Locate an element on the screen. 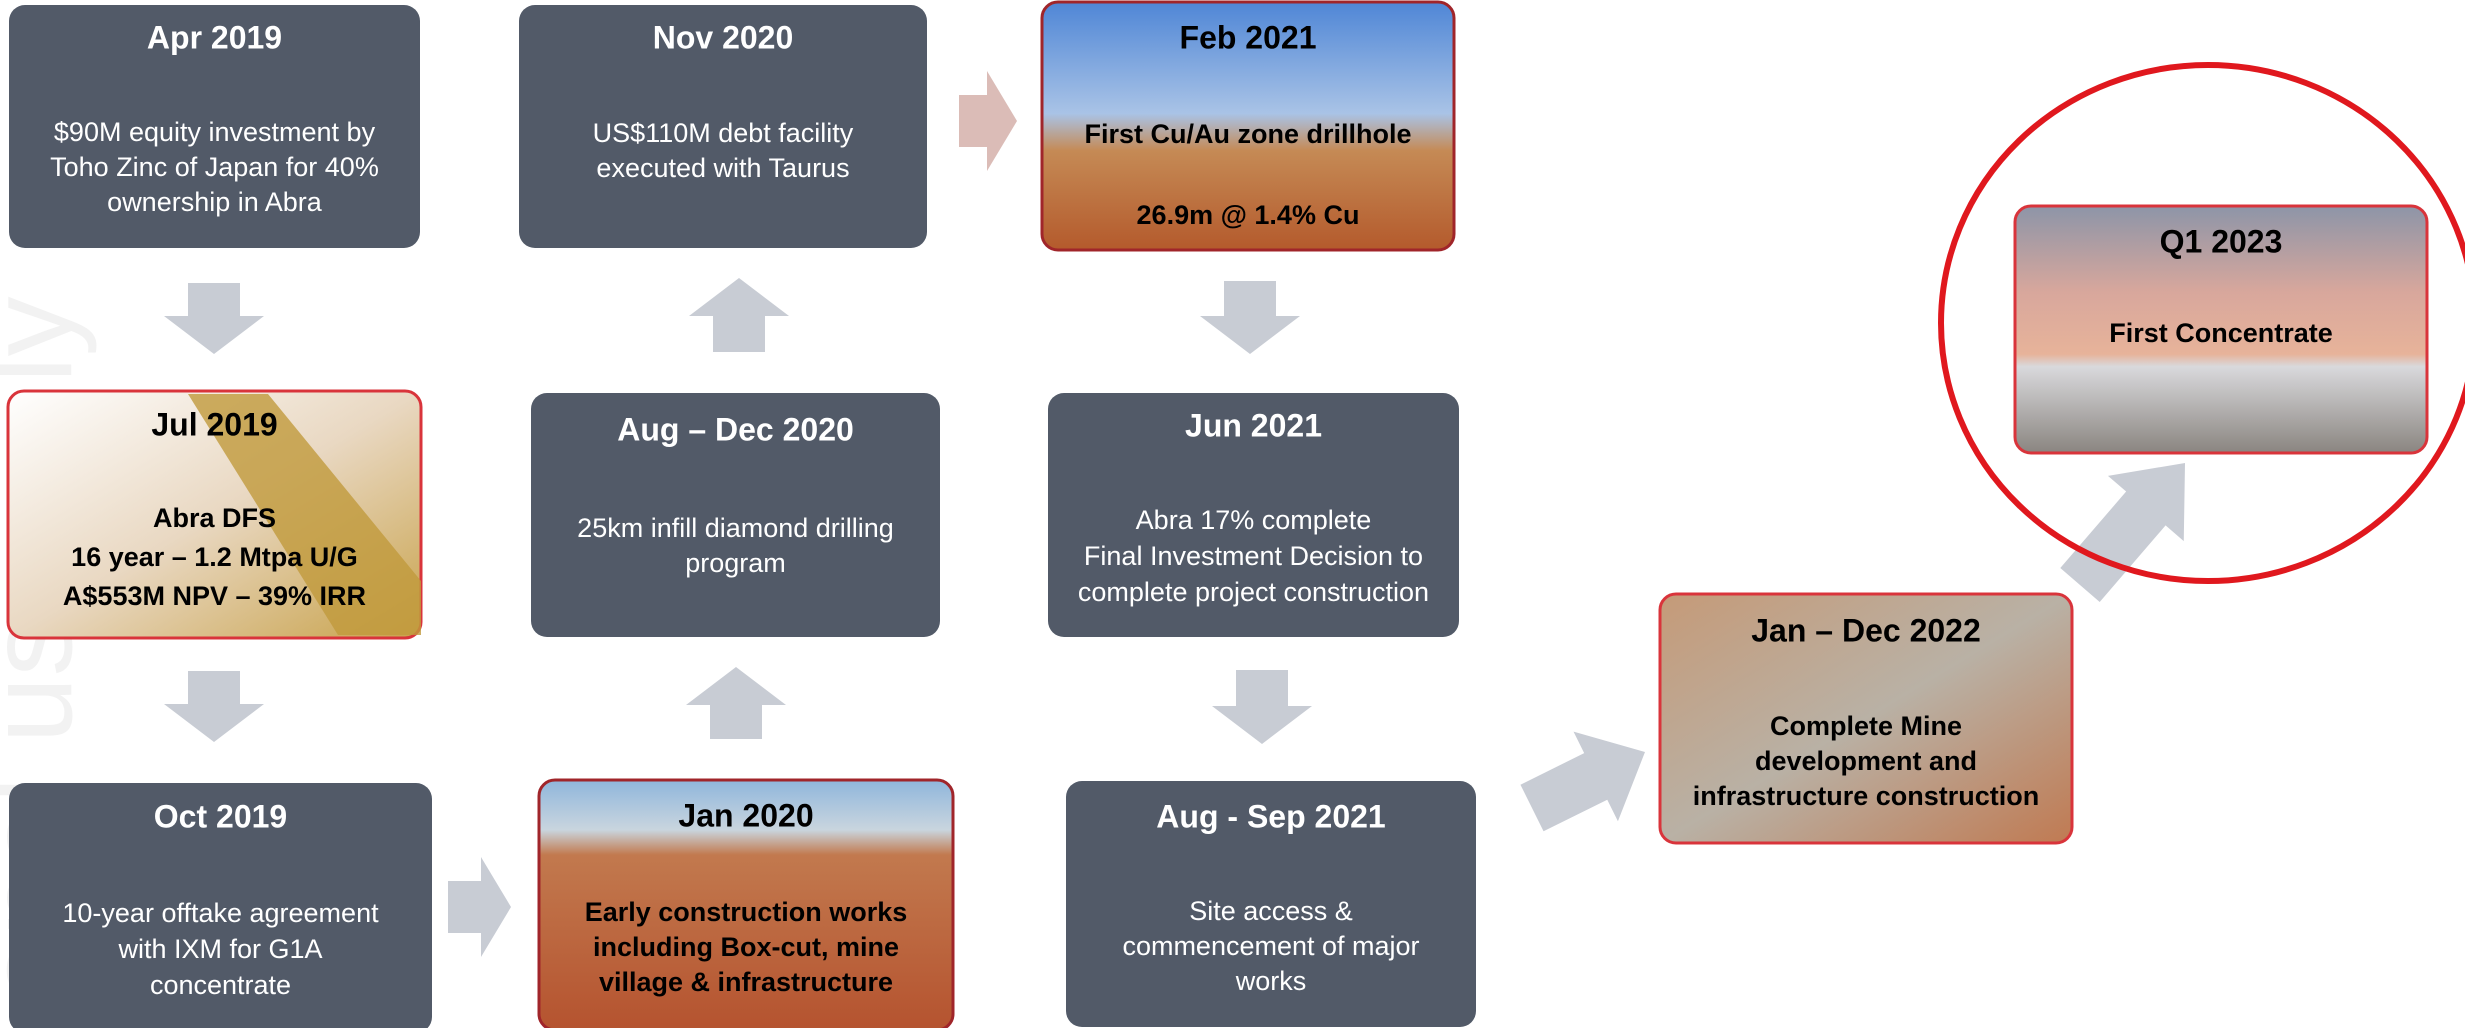 Image resolution: width=2465 pixels, height=1033 pixels. milestone-date: Apr 2019 is located at coordinates (214, 37).